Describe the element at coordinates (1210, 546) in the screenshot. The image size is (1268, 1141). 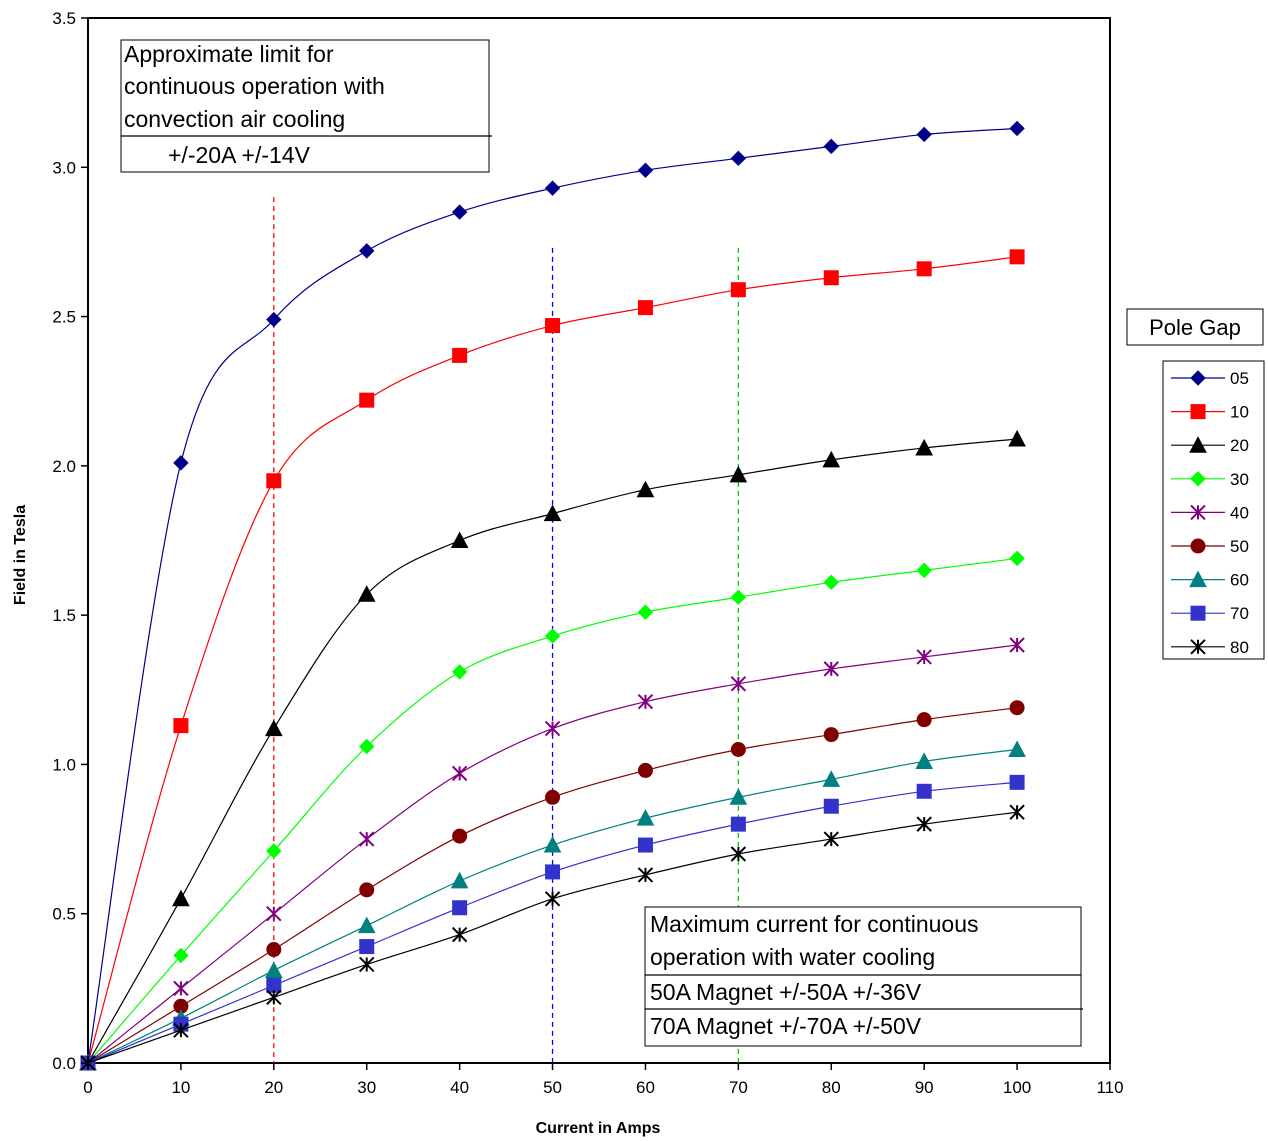
I see `legend-item-50: 50` at that location.